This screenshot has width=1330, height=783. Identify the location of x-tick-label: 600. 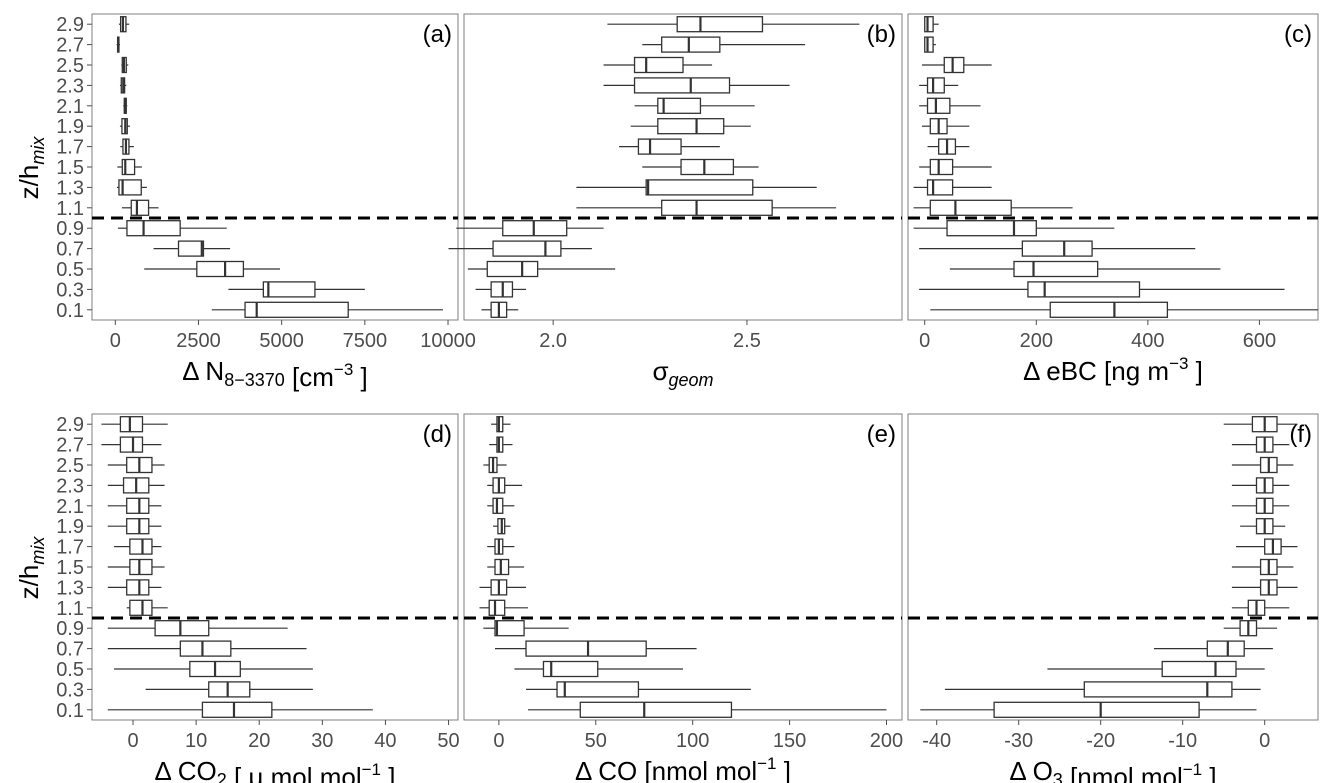
(1259, 341).